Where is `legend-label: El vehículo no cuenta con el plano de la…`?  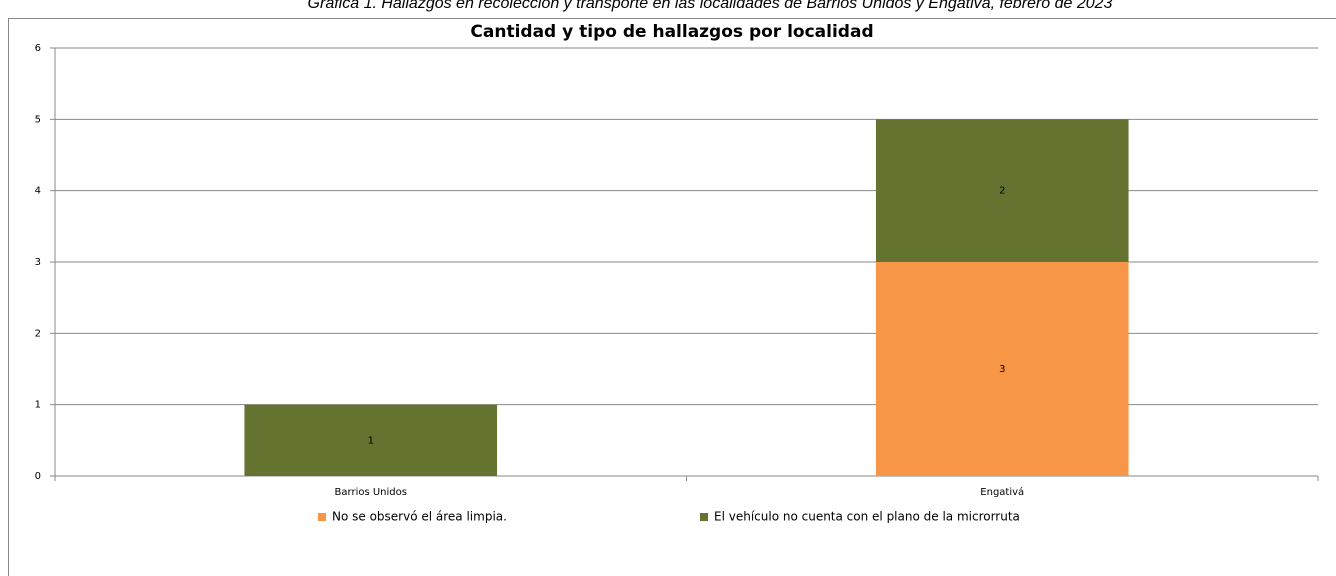 legend-label: El vehículo no cuenta con el plano de la… is located at coordinates (867, 517).